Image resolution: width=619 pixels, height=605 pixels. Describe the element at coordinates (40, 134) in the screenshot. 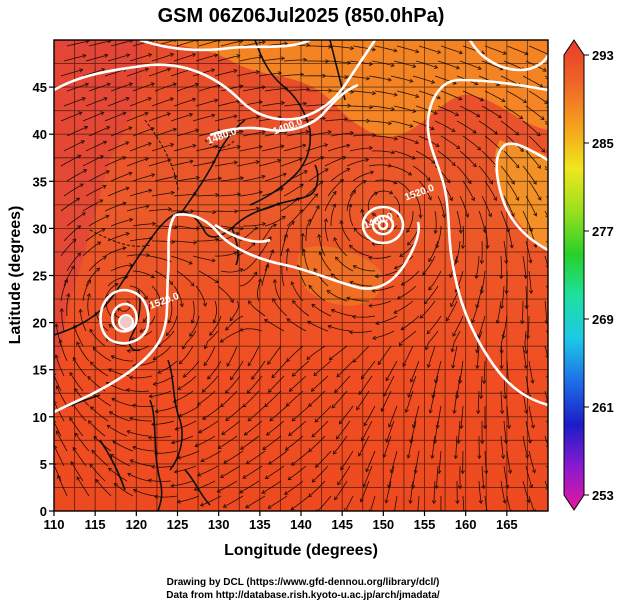

I see `y-tick-label-8: 40` at that location.